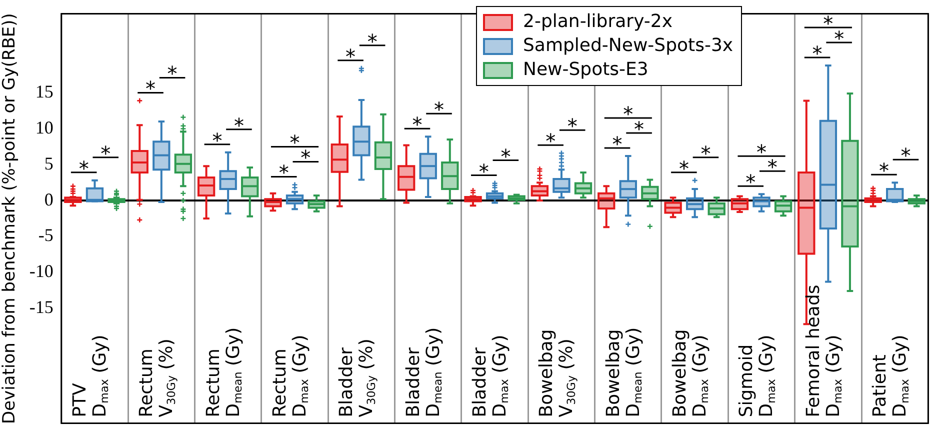 The height and width of the screenshot is (437, 932). What do you see at coordinates (46, 235) in the screenshot?
I see `y-tick-label: -5` at bounding box center [46, 235].